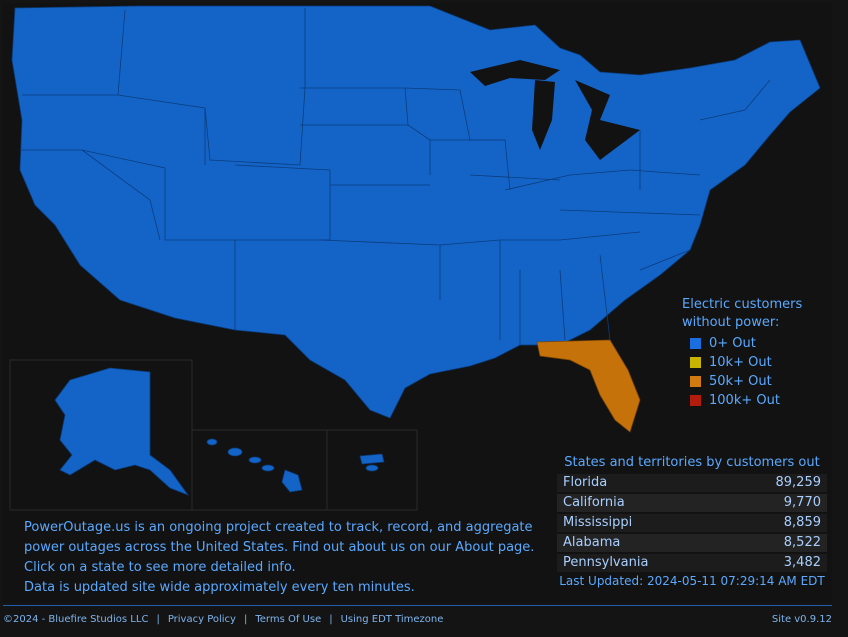 This screenshot has height=637, width=848. I want to click on puerto-rico-inset, so click(372, 470).